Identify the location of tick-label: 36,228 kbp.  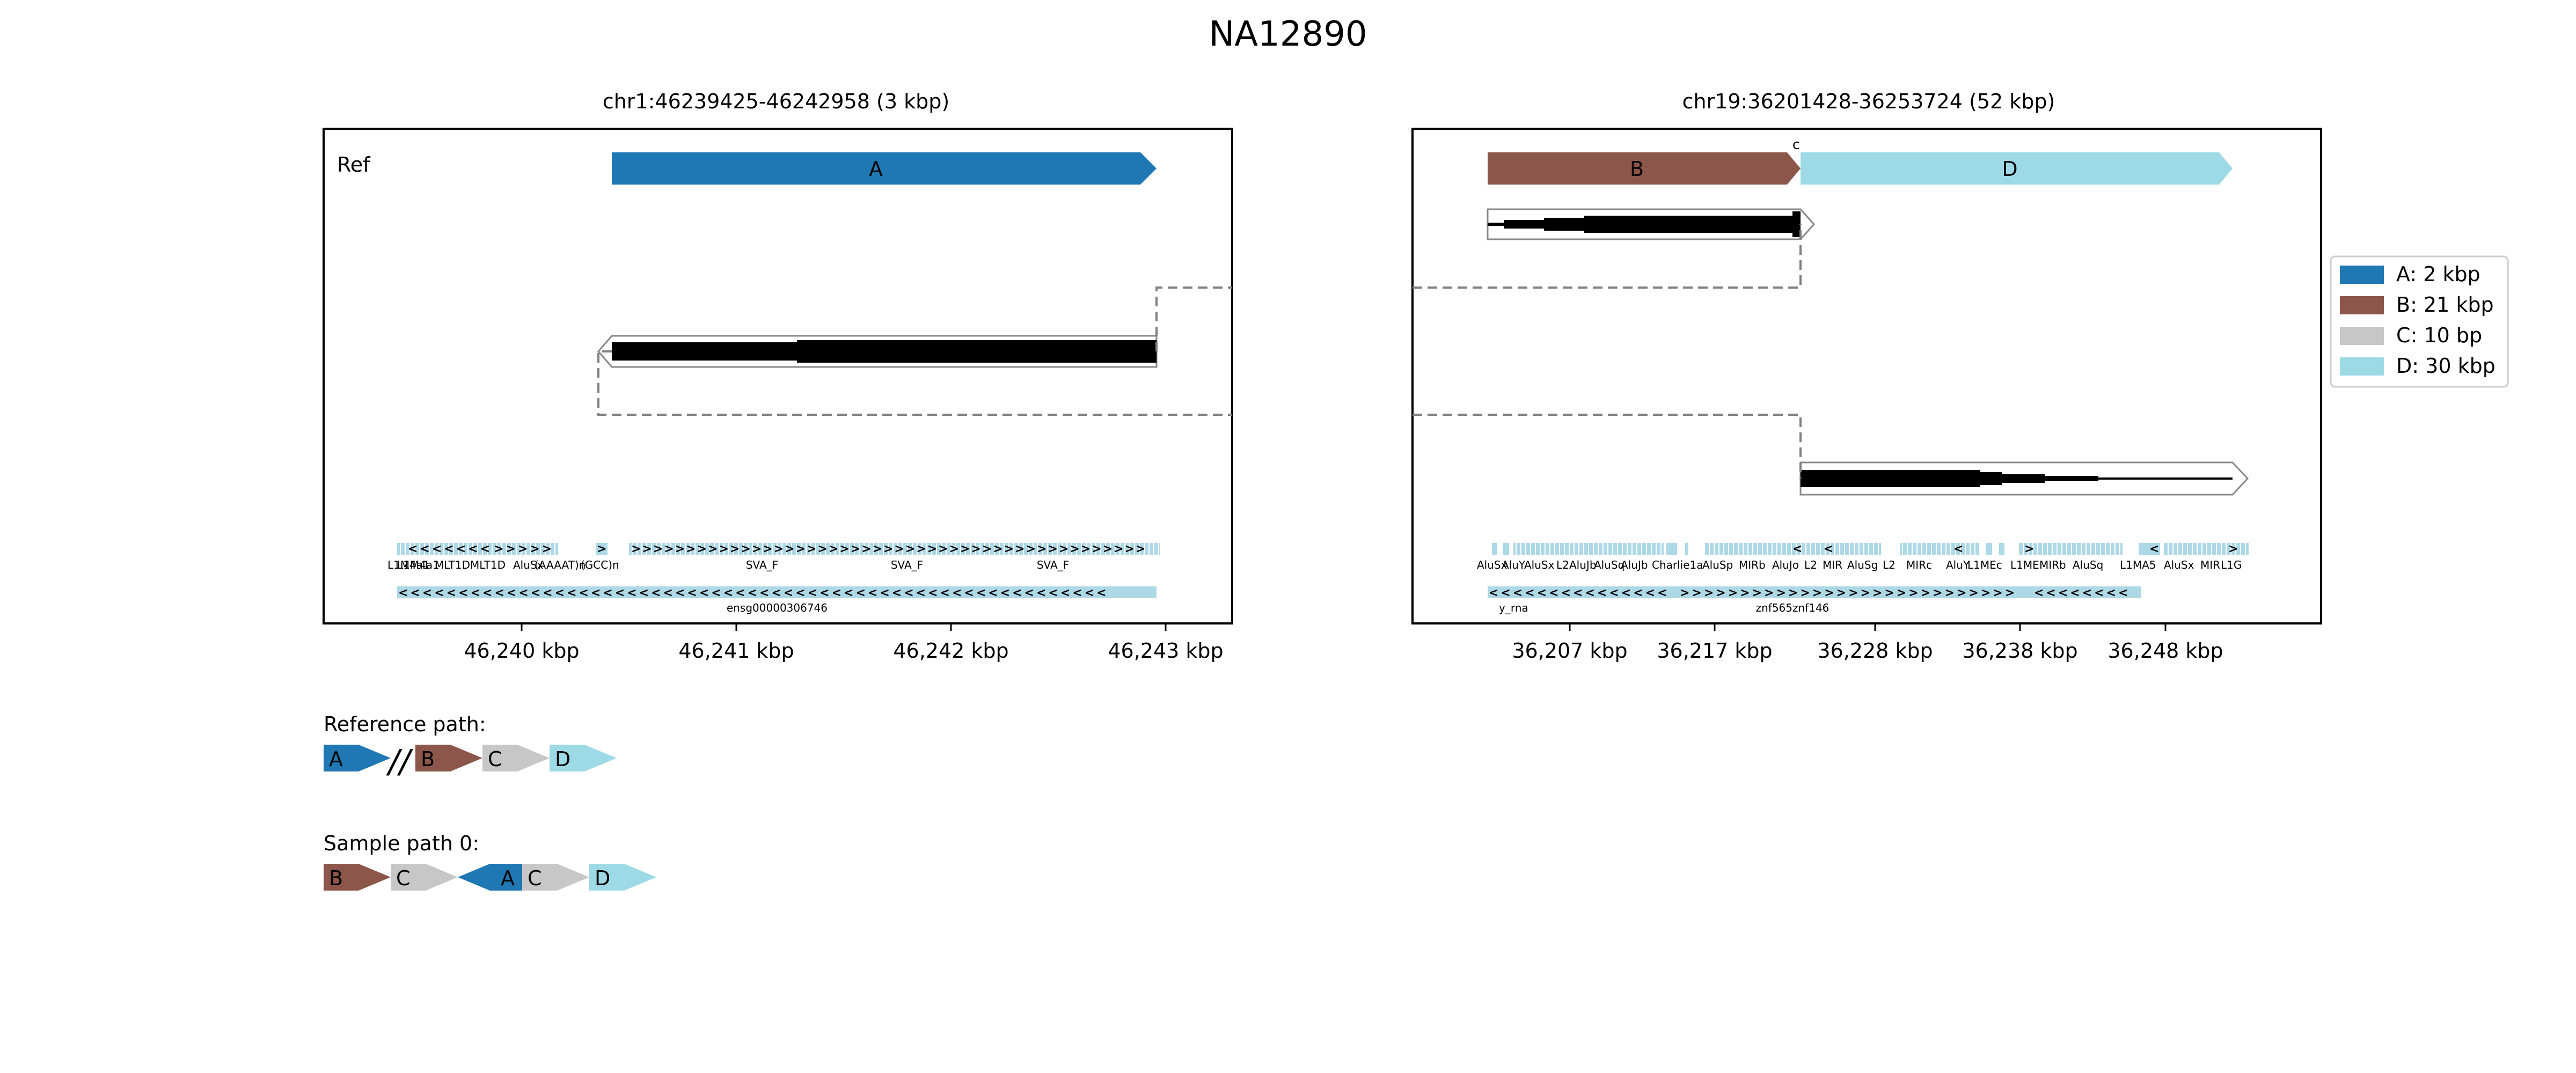
(1875, 651).